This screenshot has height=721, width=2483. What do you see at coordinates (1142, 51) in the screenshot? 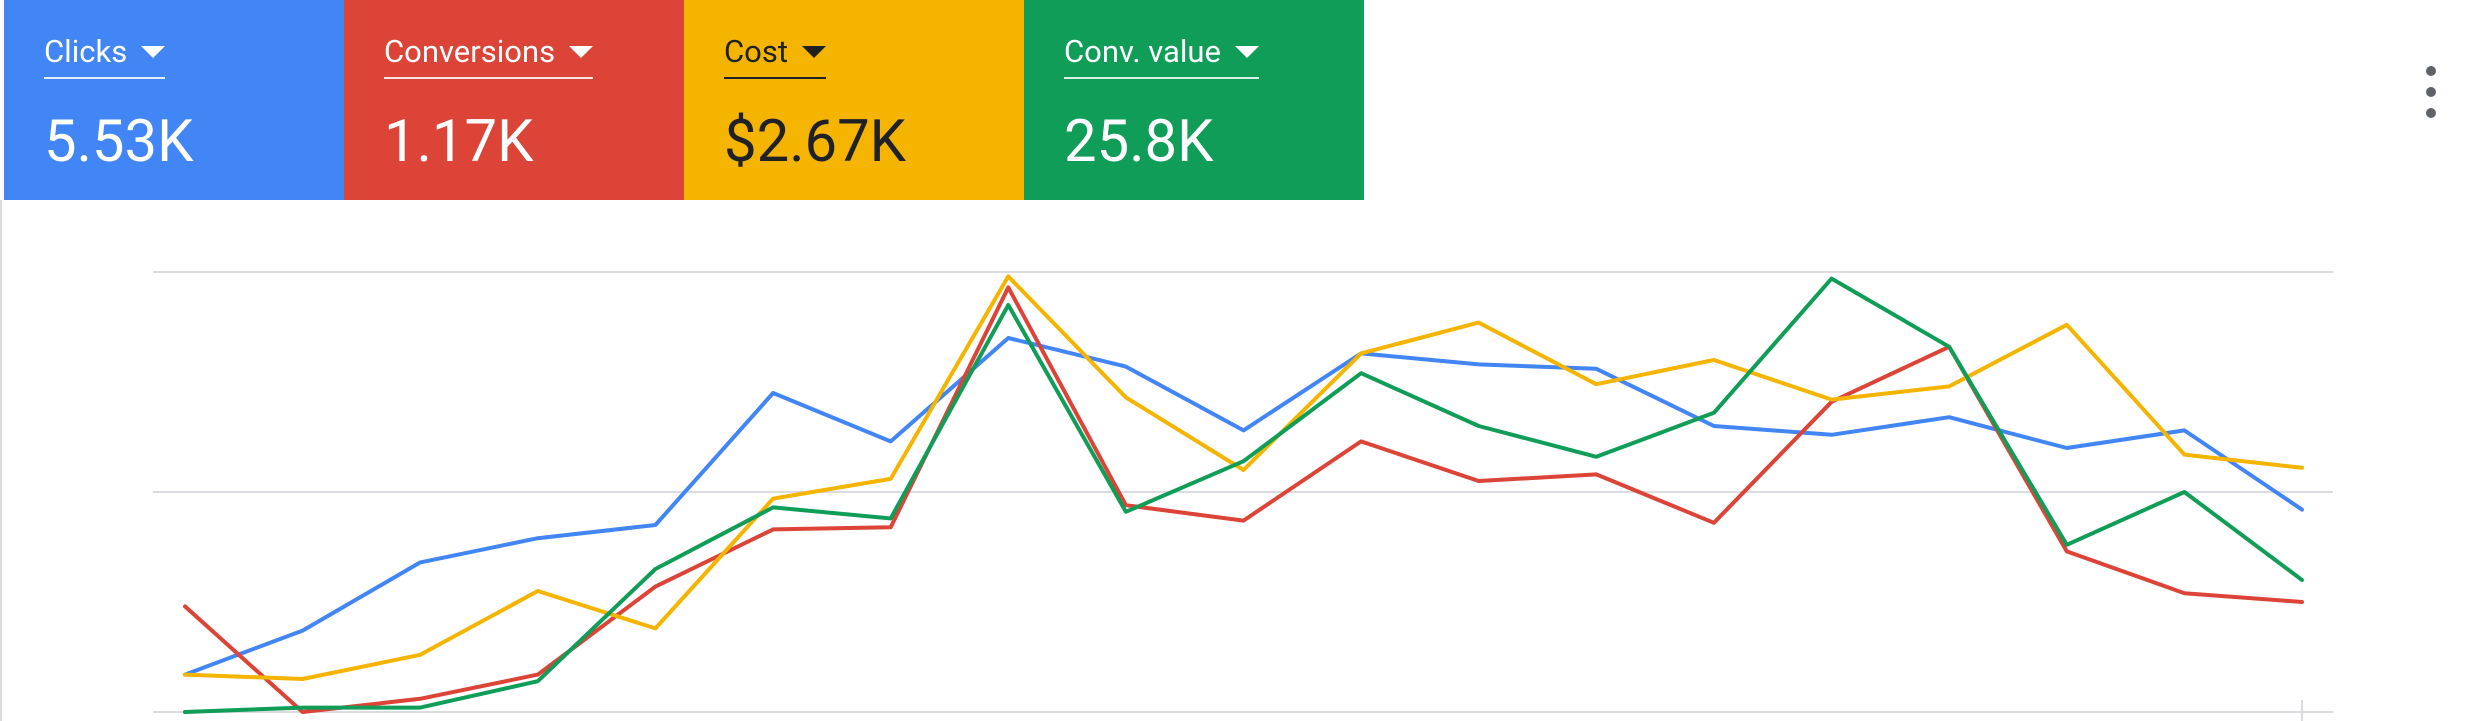
I see `metric-label: Conv. value` at bounding box center [1142, 51].